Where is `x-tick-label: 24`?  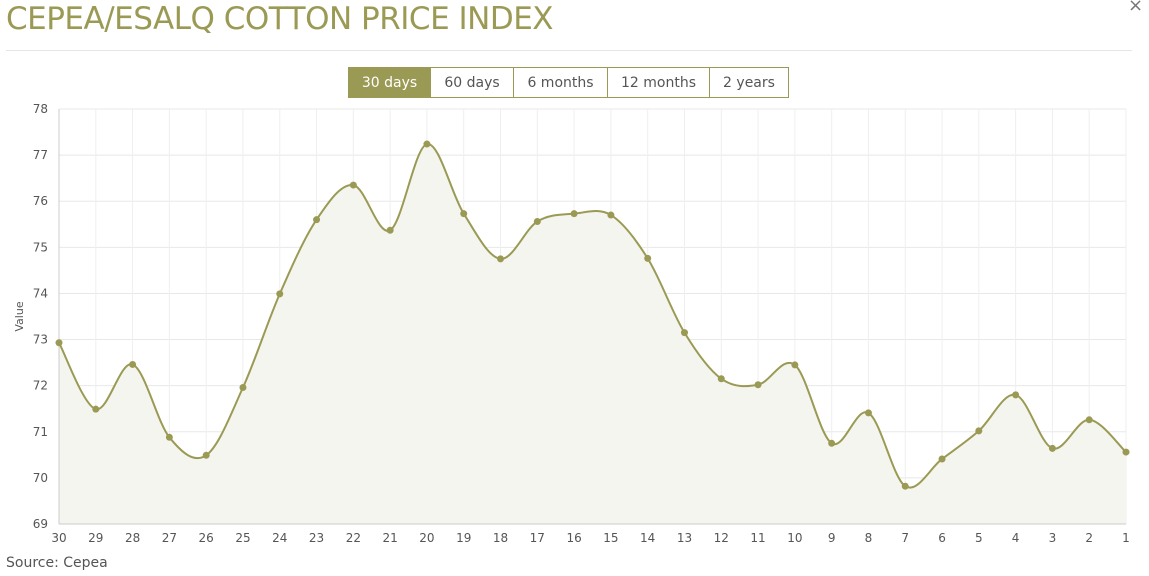 x-tick-label: 24 is located at coordinates (279, 538).